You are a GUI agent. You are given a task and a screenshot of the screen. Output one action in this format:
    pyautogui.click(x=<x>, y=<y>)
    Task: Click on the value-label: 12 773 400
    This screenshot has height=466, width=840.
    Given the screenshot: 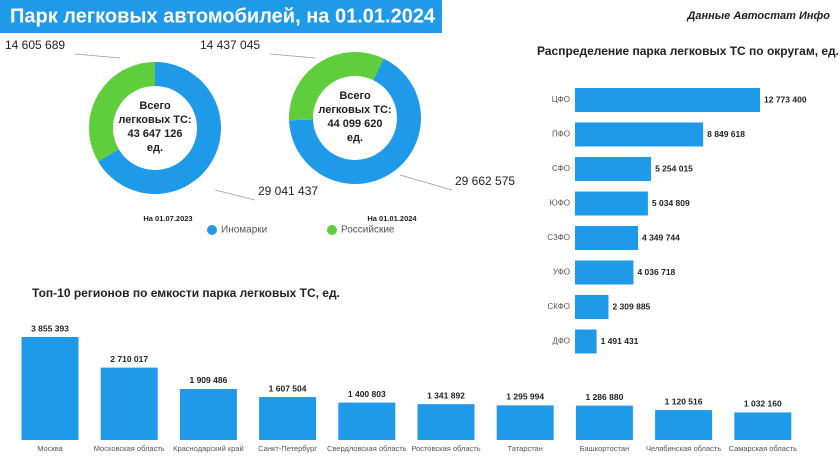 What is the action you would take?
    pyautogui.click(x=785, y=99)
    